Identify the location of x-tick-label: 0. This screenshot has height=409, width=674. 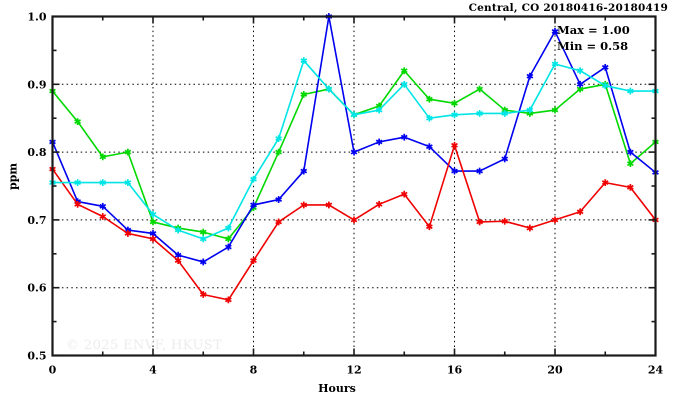
(53, 370).